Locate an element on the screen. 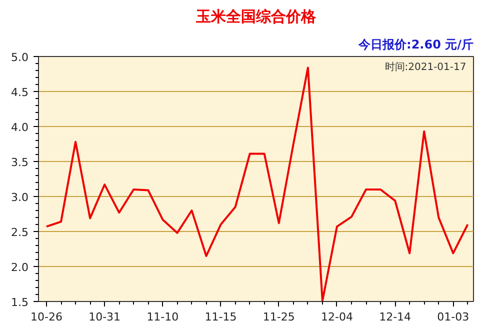  y-tick-label: 4.0 is located at coordinates (20, 127).